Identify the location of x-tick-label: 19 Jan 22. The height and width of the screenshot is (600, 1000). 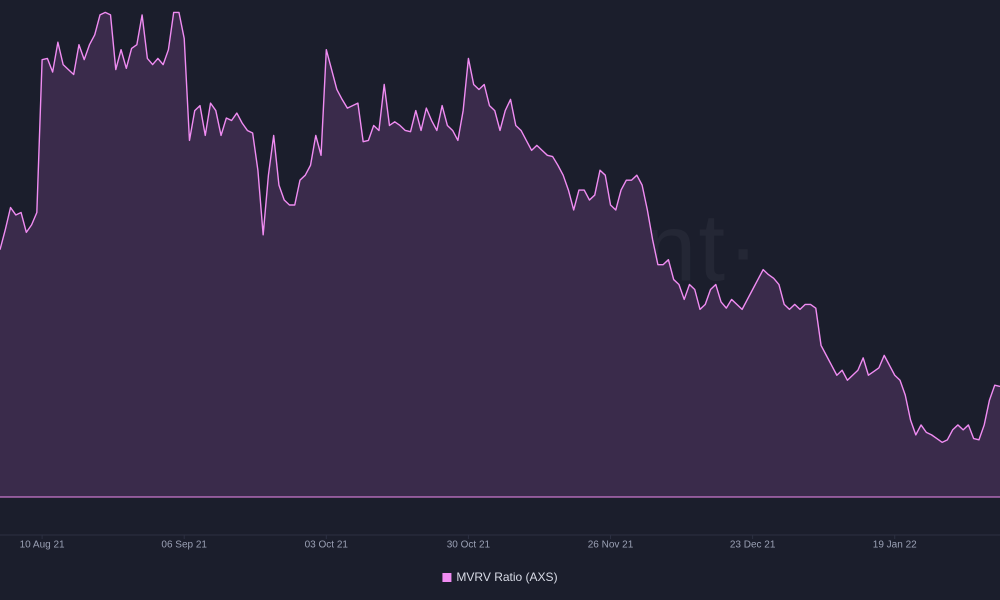
(895, 545).